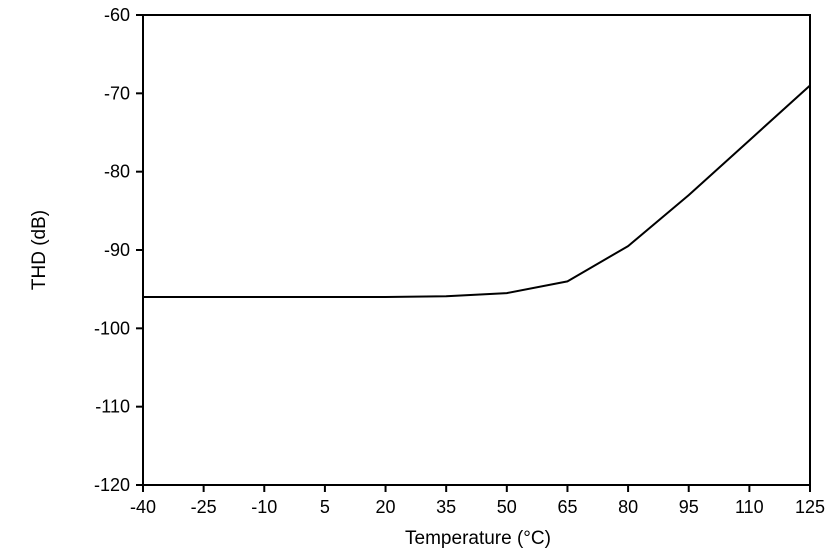 The image size is (839, 559). I want to click on x-tick-label: 20, so click(386, 507).